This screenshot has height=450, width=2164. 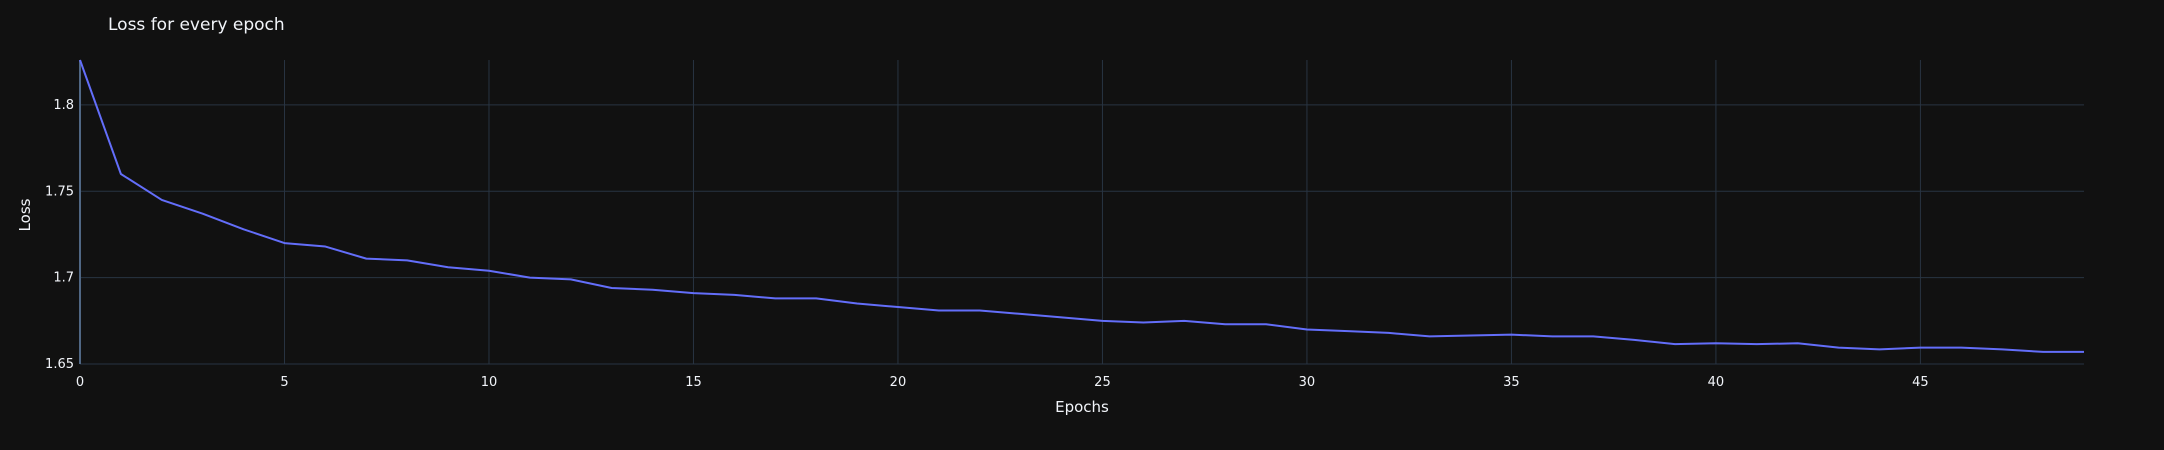 I want to click on x-tick-label: 45, so click(x=1920, y=382).